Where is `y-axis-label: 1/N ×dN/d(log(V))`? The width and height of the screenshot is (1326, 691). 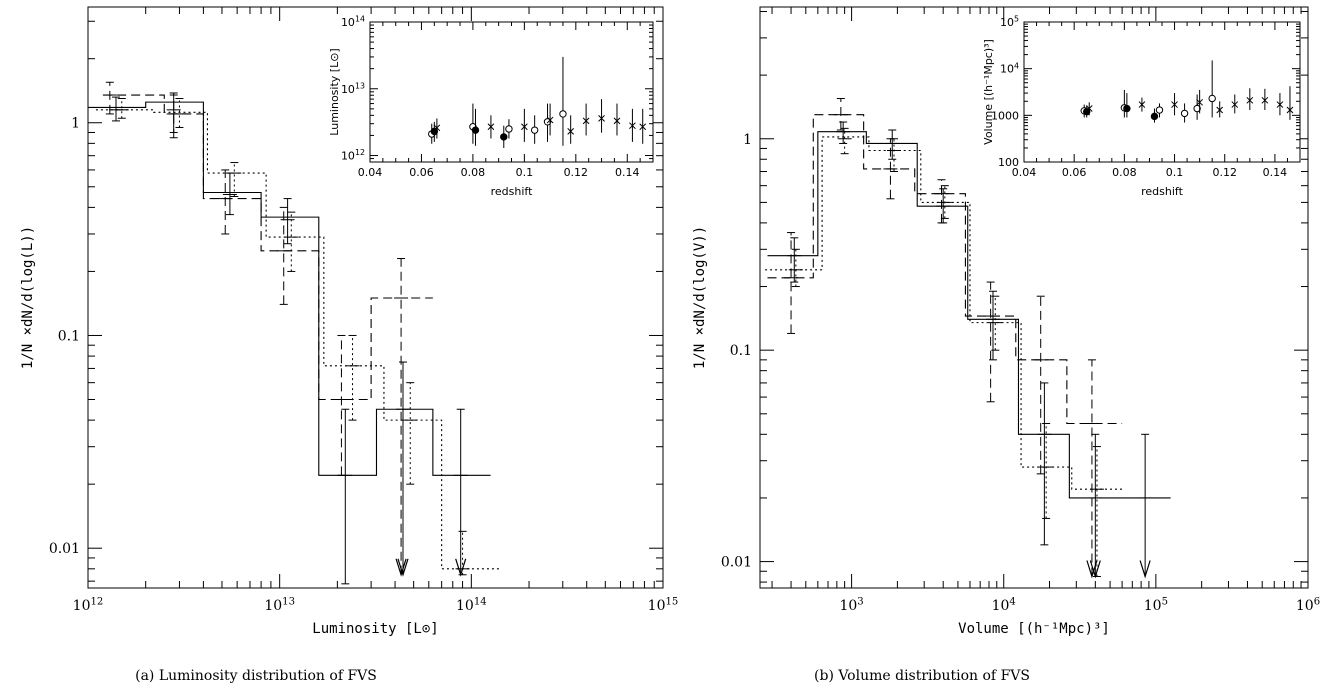 y-axis-label: 1/N ×dN/d(log(V)) is located at coordinates (700, 297).